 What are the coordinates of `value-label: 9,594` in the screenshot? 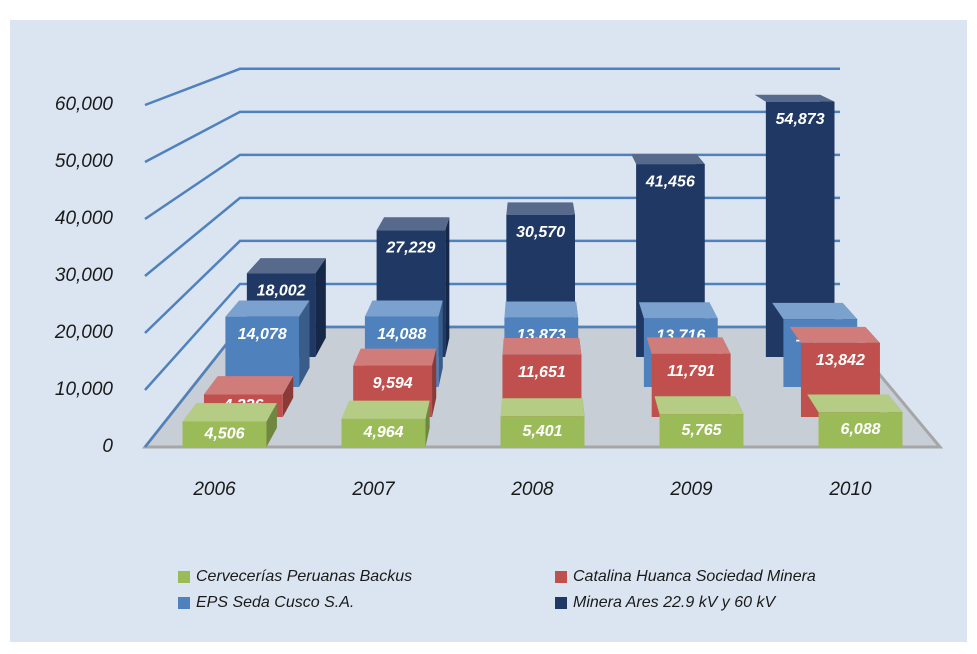 It's located at (393, 383).